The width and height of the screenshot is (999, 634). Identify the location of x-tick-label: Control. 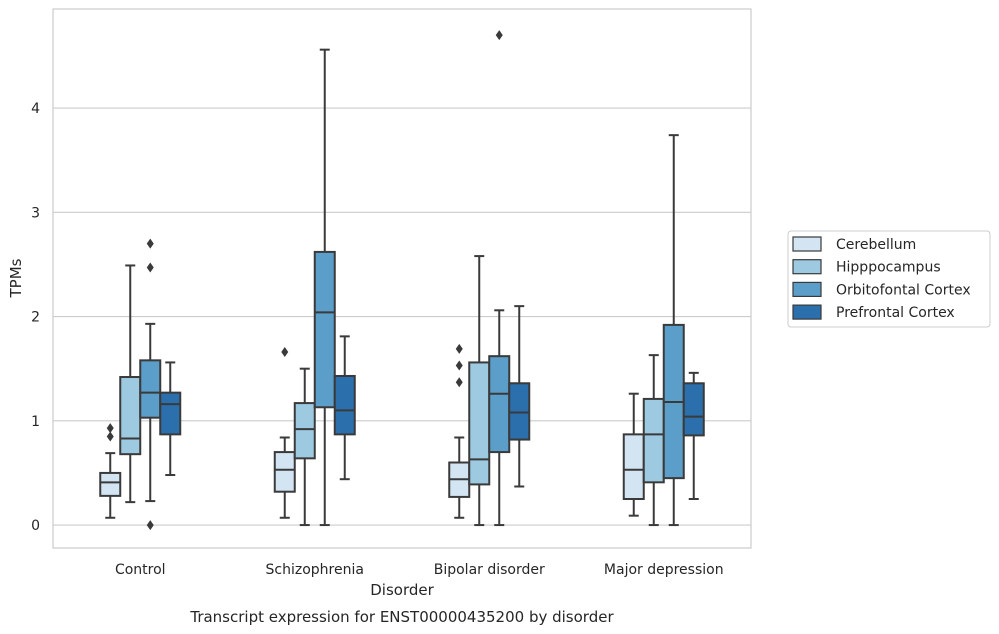
(140, 570).